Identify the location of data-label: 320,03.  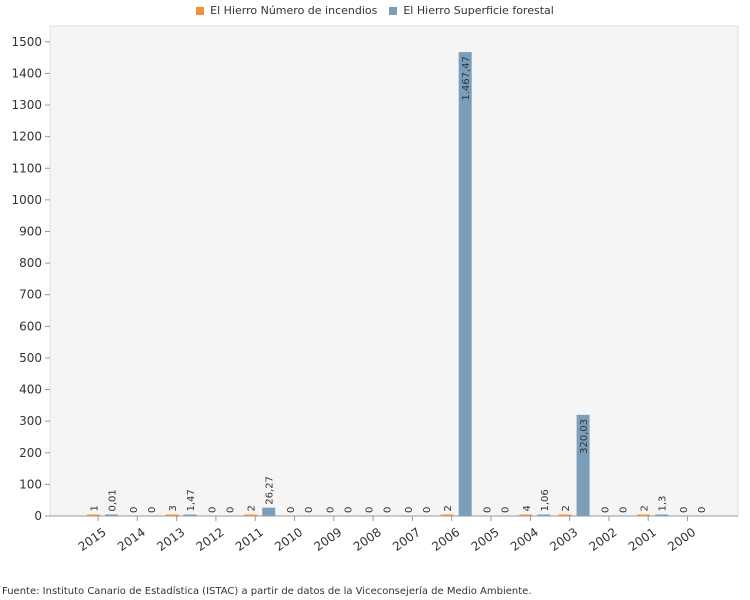
(584, 436).